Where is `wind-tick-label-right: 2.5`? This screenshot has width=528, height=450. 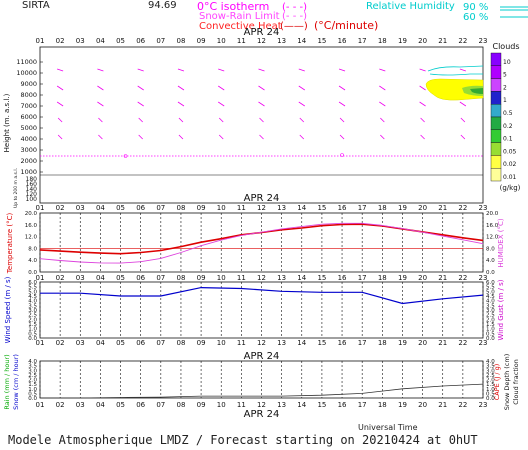
wind-tick-label-right: 2.5 is located at coordinates (490, 316).